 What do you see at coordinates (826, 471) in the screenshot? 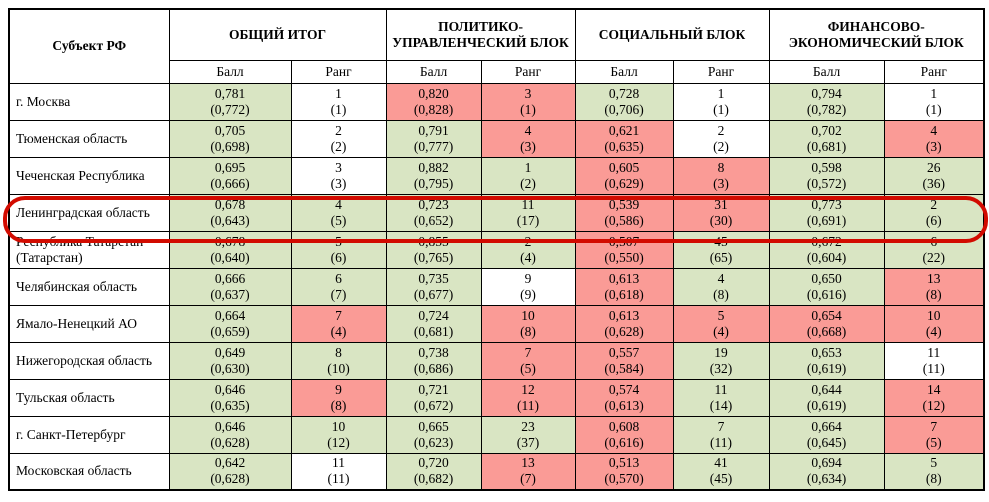
I see `score-cell: 0,694 (0,634)` at bounding box center [826, 471].